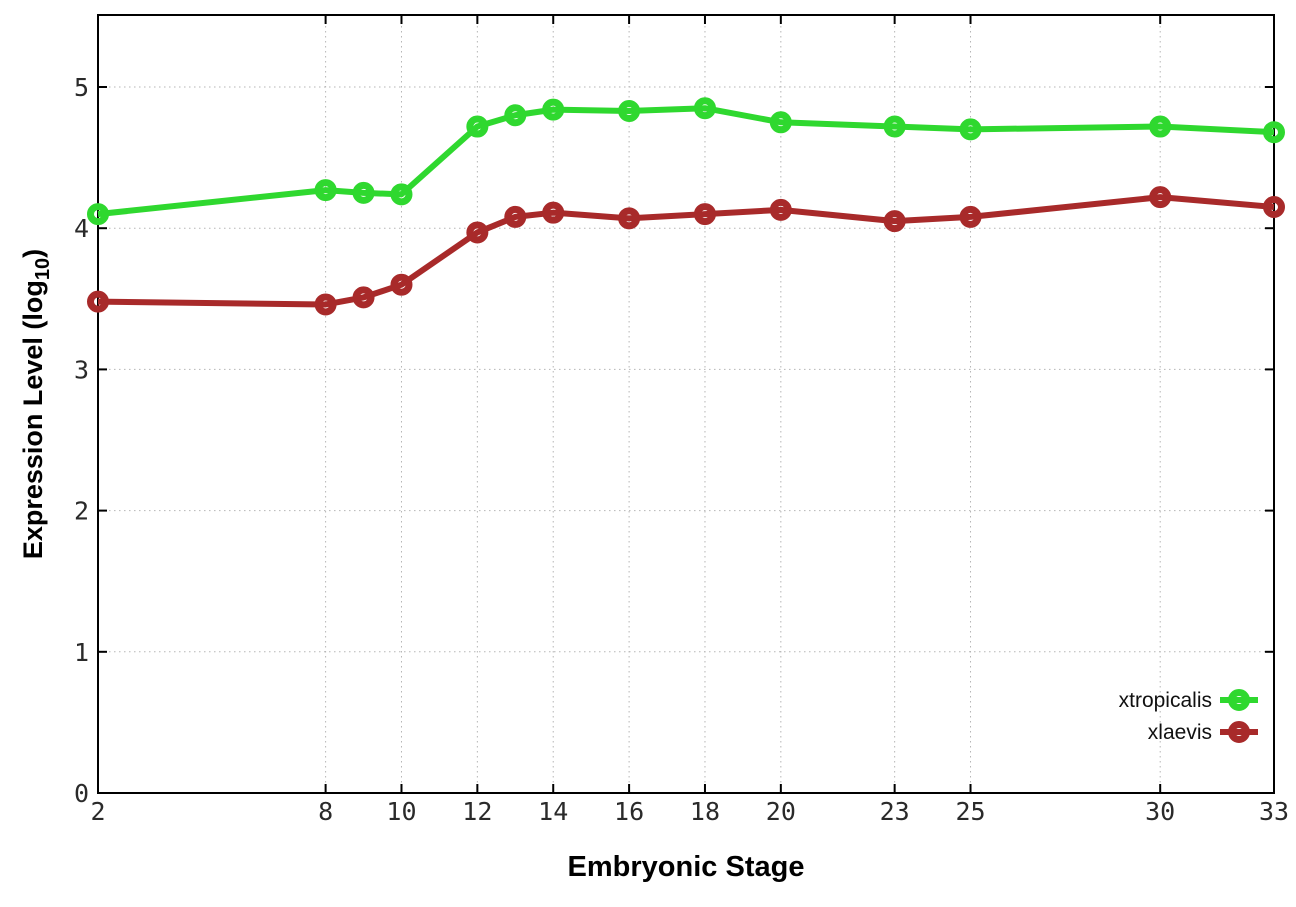  I want to click on x-tick-label: 14, so click(553, 811).